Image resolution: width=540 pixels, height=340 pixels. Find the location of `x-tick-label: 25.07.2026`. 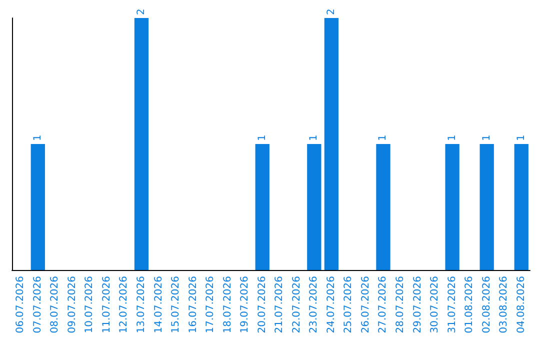

x-tick-label: 25.07.2026 is located at coordinates (348, 305).